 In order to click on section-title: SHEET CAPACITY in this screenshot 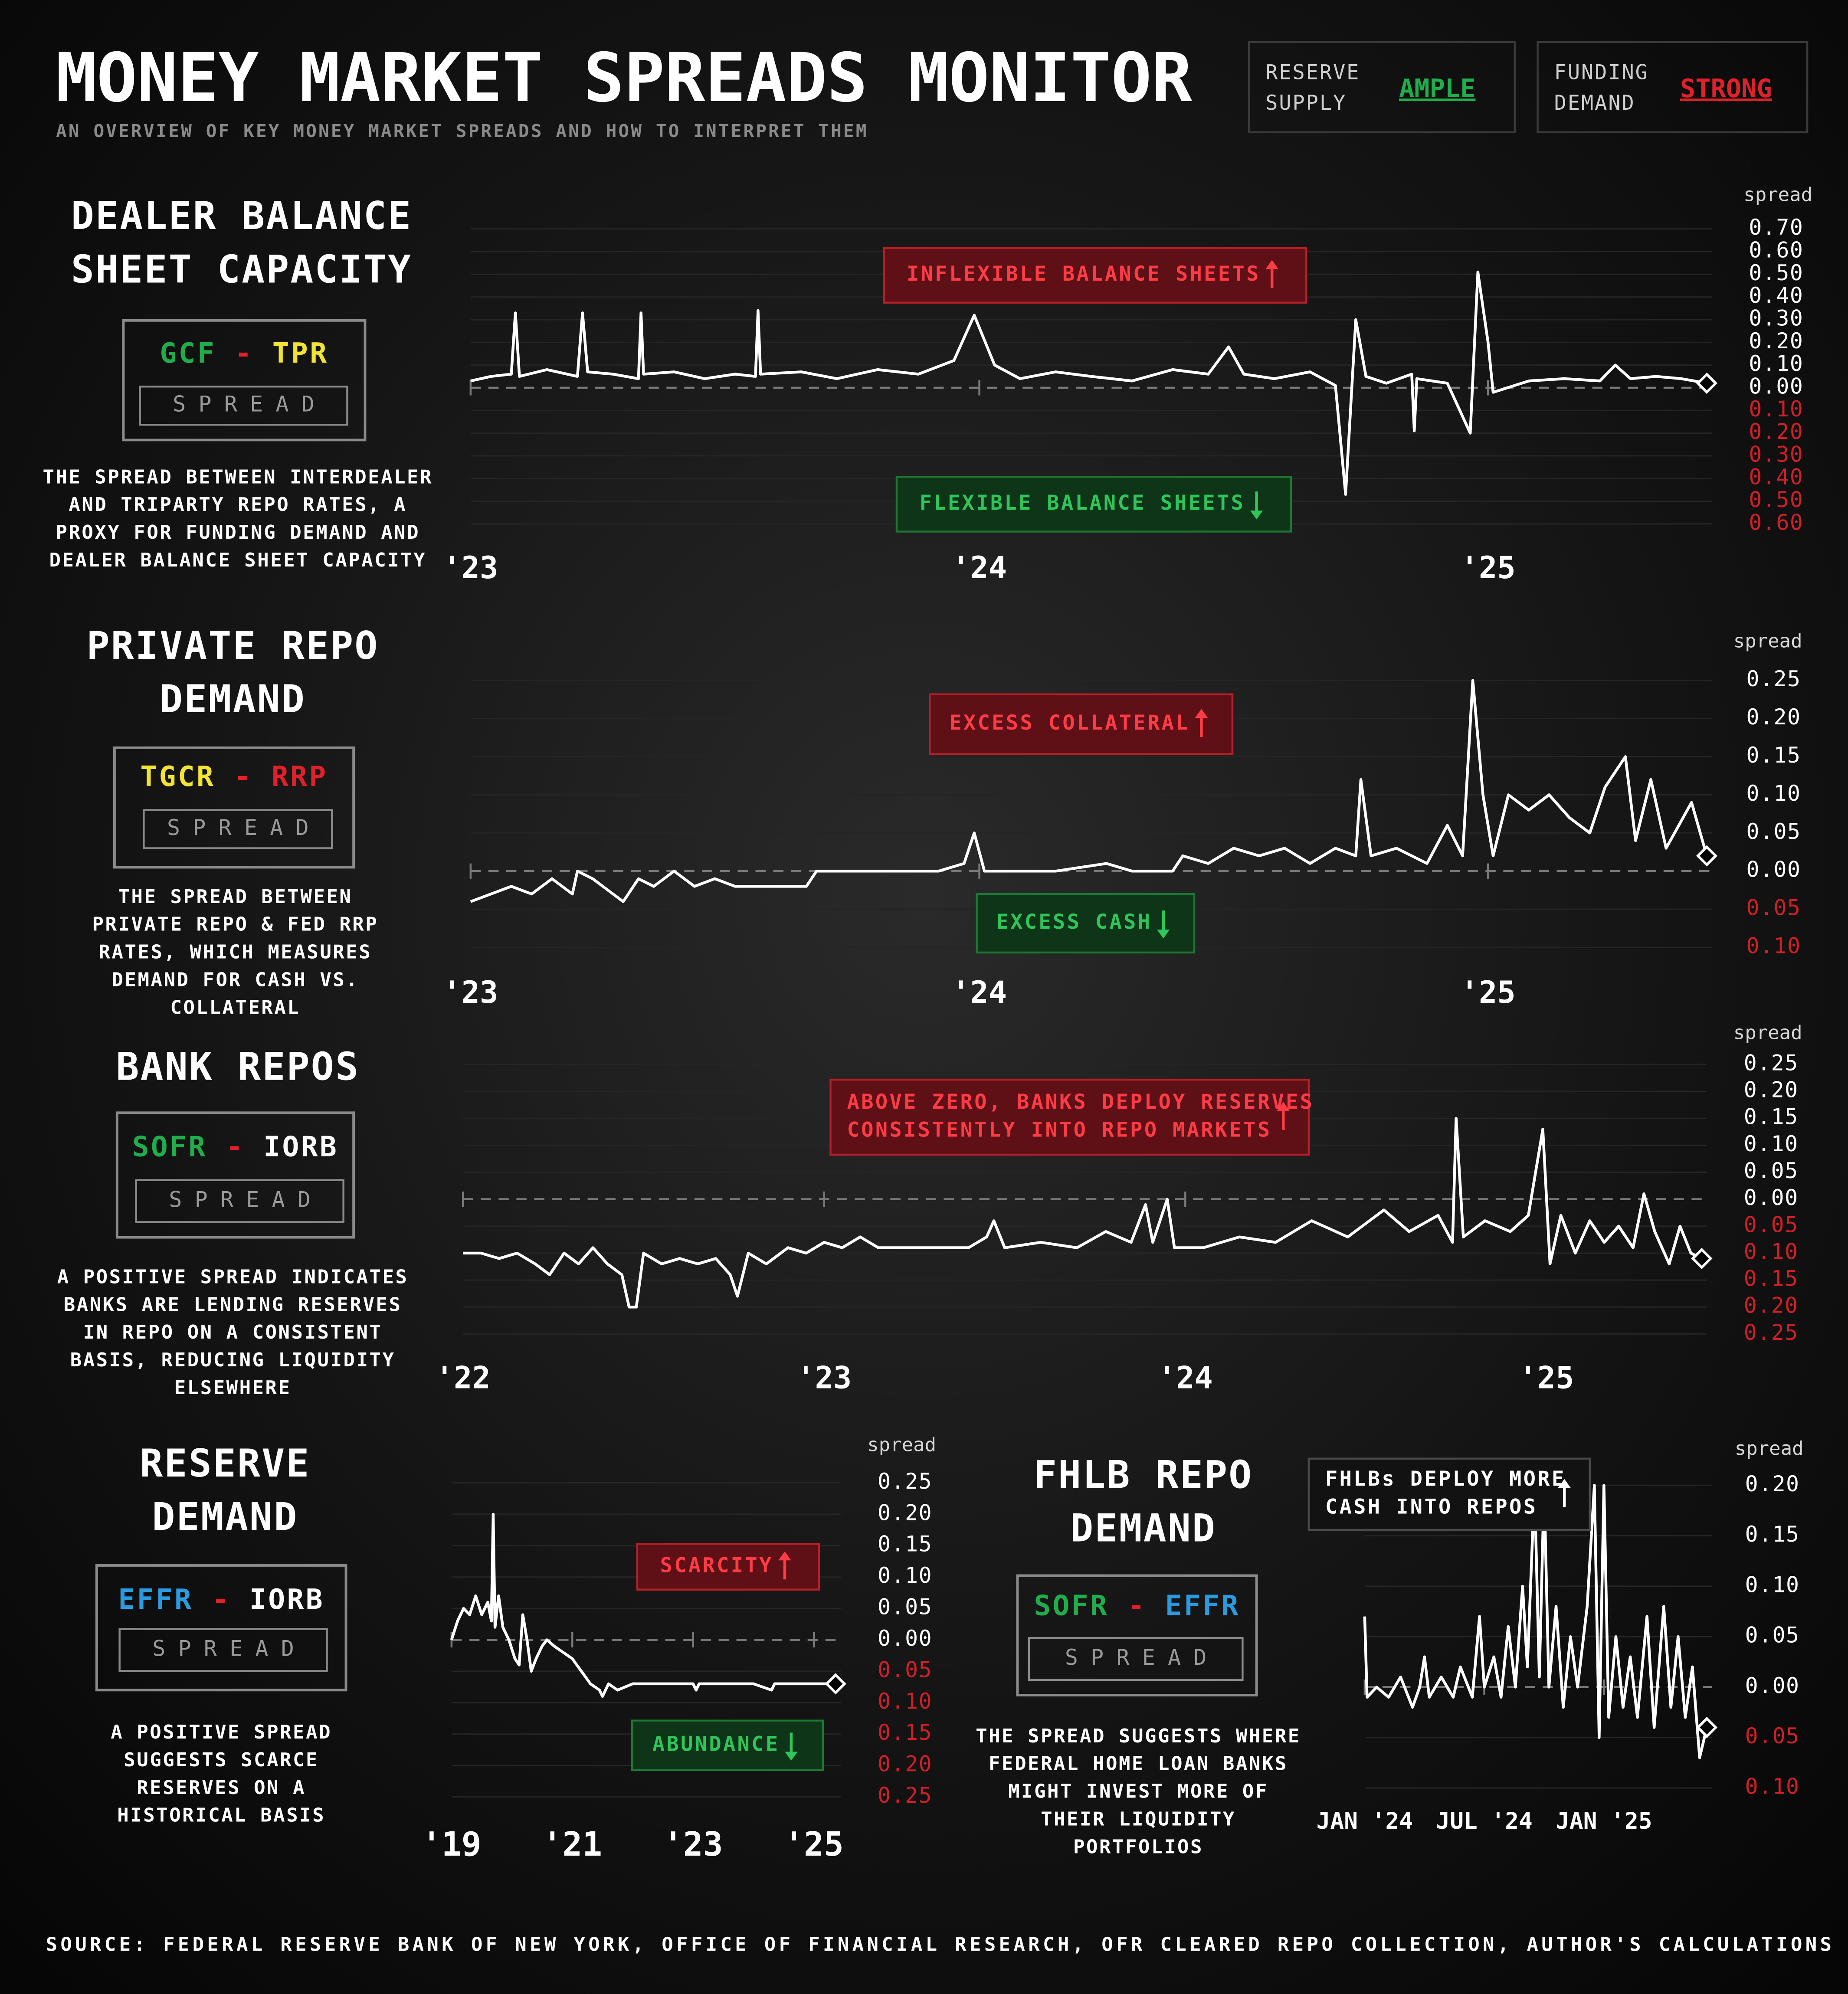, I will do `click(241, 269)`.